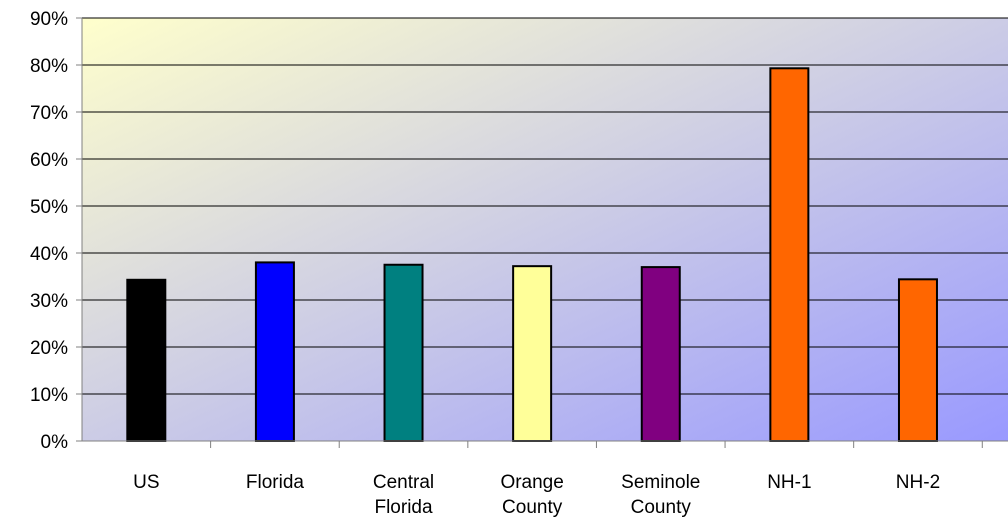  I want to click on y-tick-label: 70%, so click(49, 113).